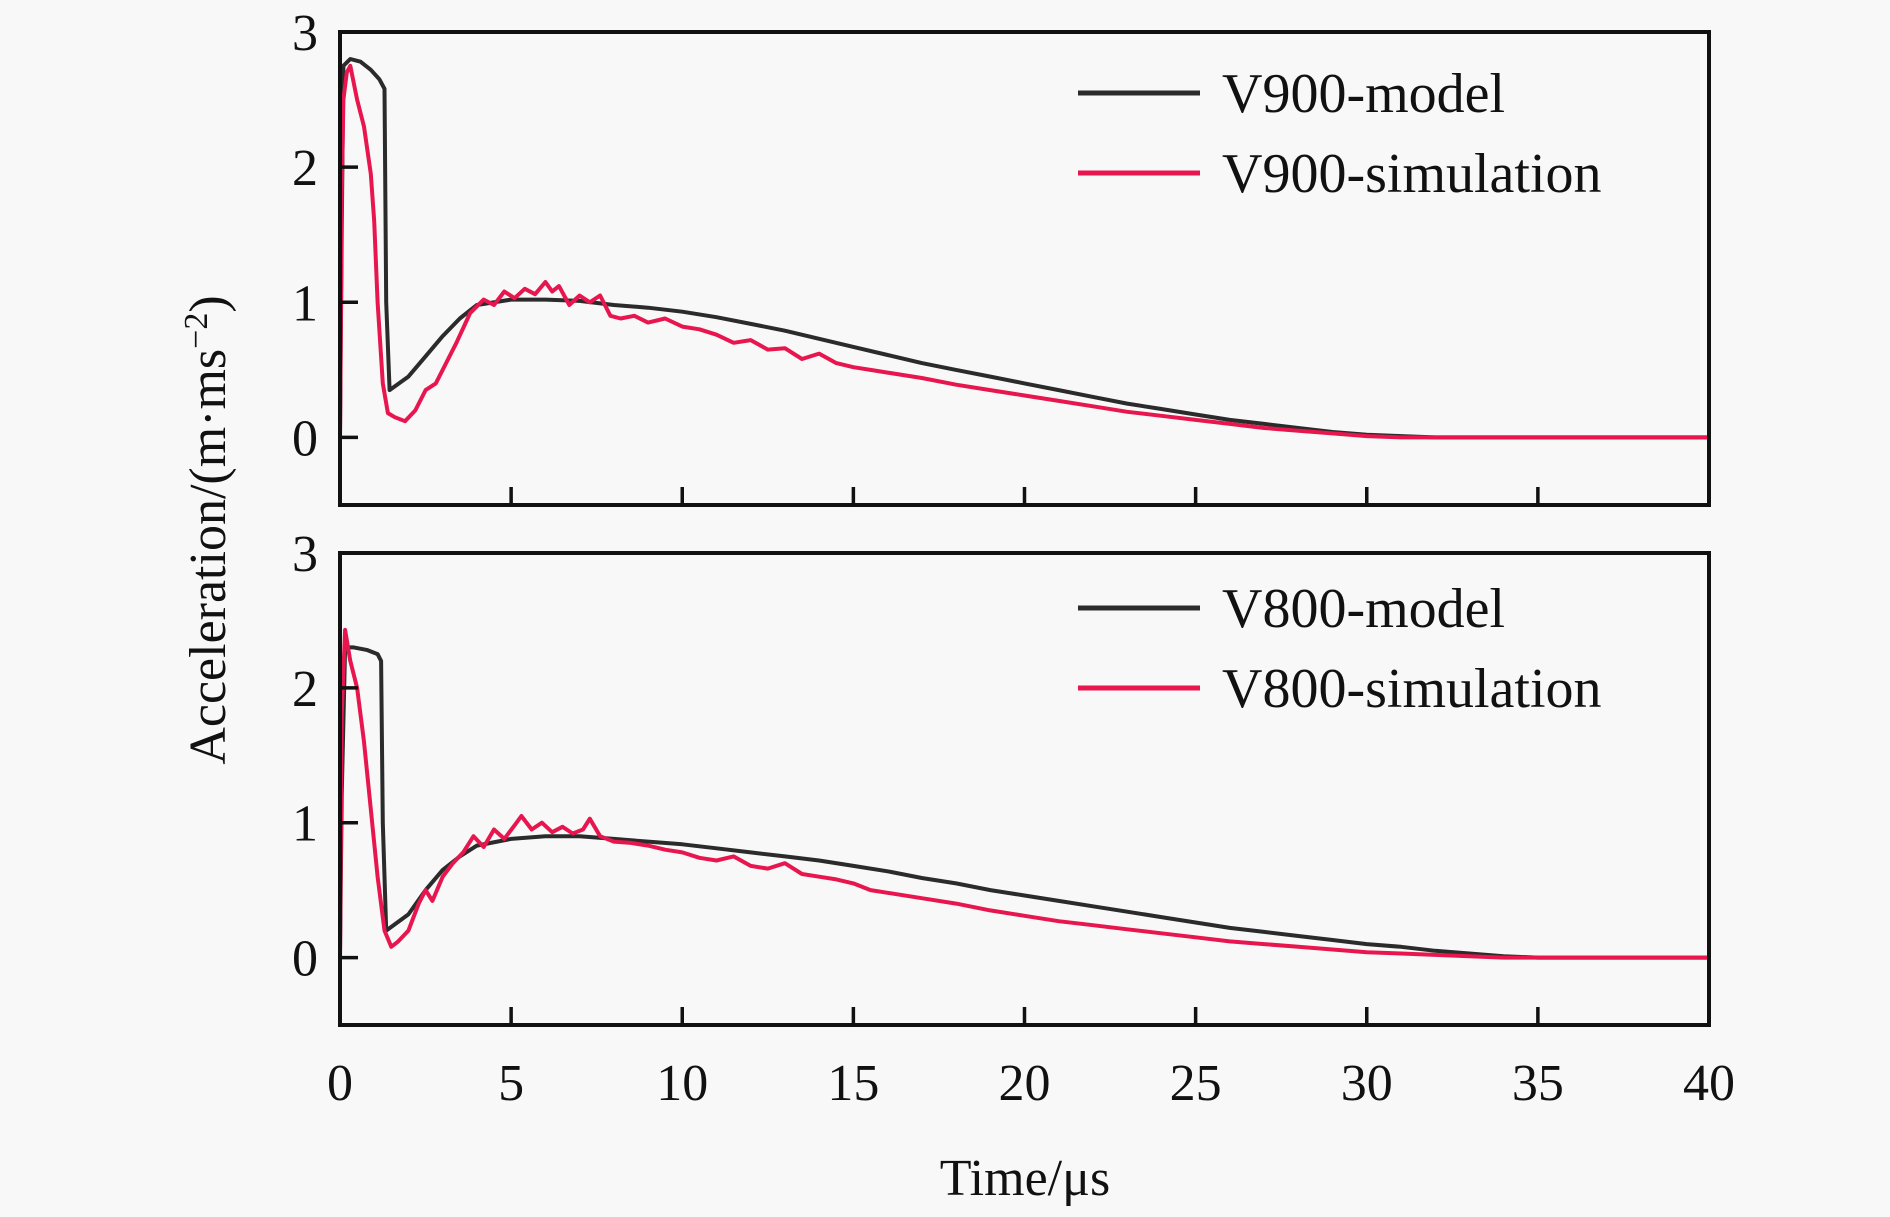  Describe the element at coordinates (1538, 1083) in the screenshot. I see `x-tick-label: 35` at that location.